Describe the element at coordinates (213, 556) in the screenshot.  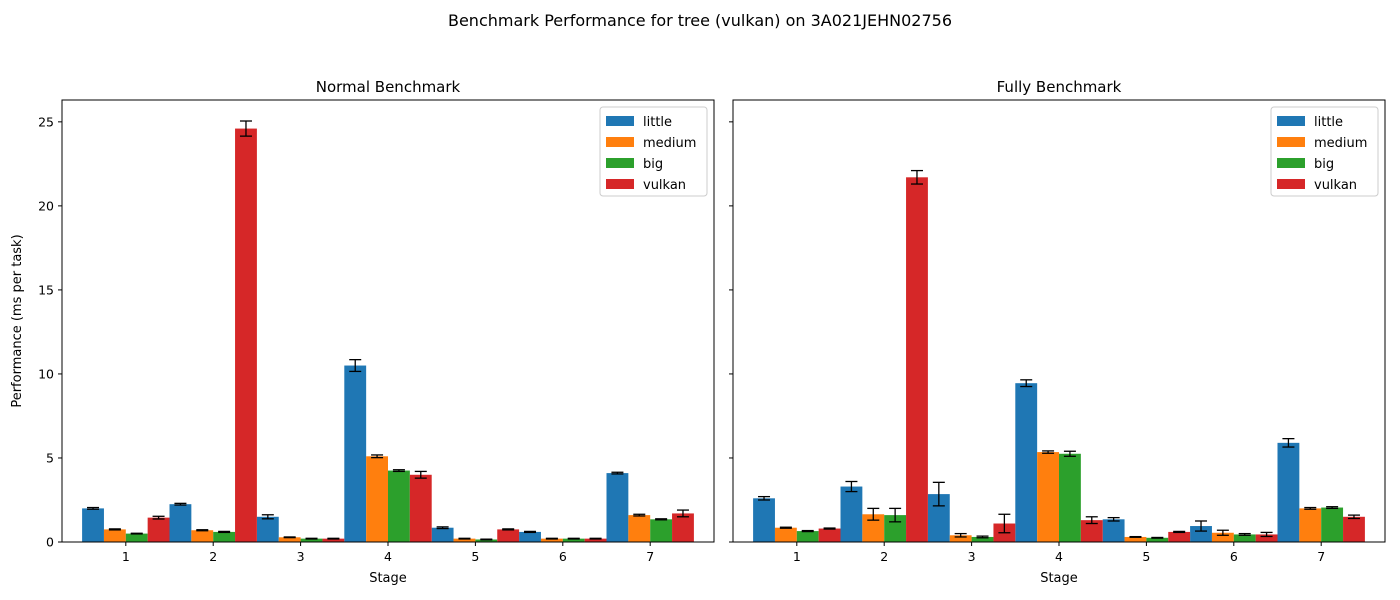
I see `x-tick-label: 2` at that location.